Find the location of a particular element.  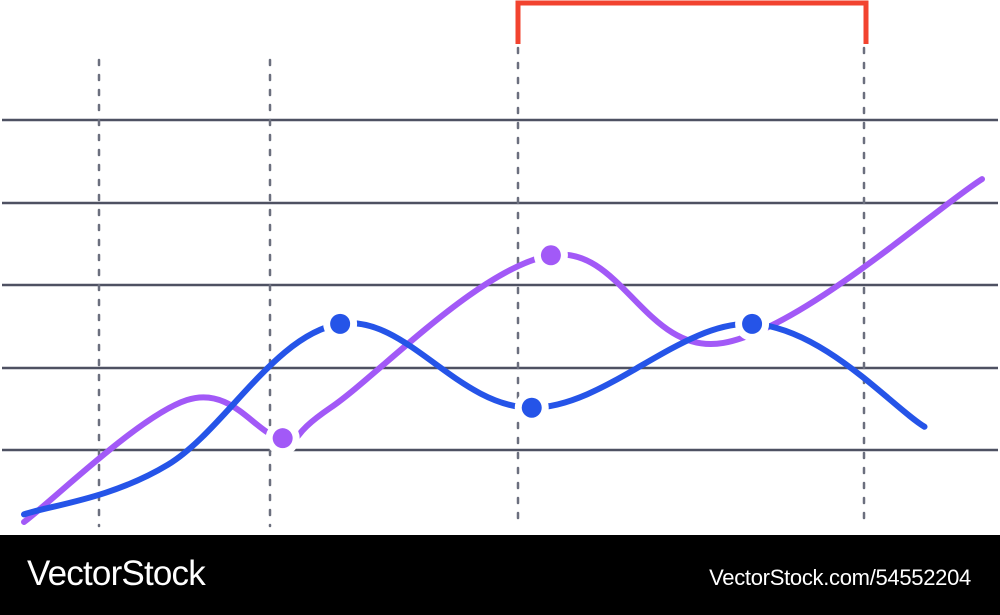

credit-text: VectorStock.com/54552204 is located at coordinates (840, 577).